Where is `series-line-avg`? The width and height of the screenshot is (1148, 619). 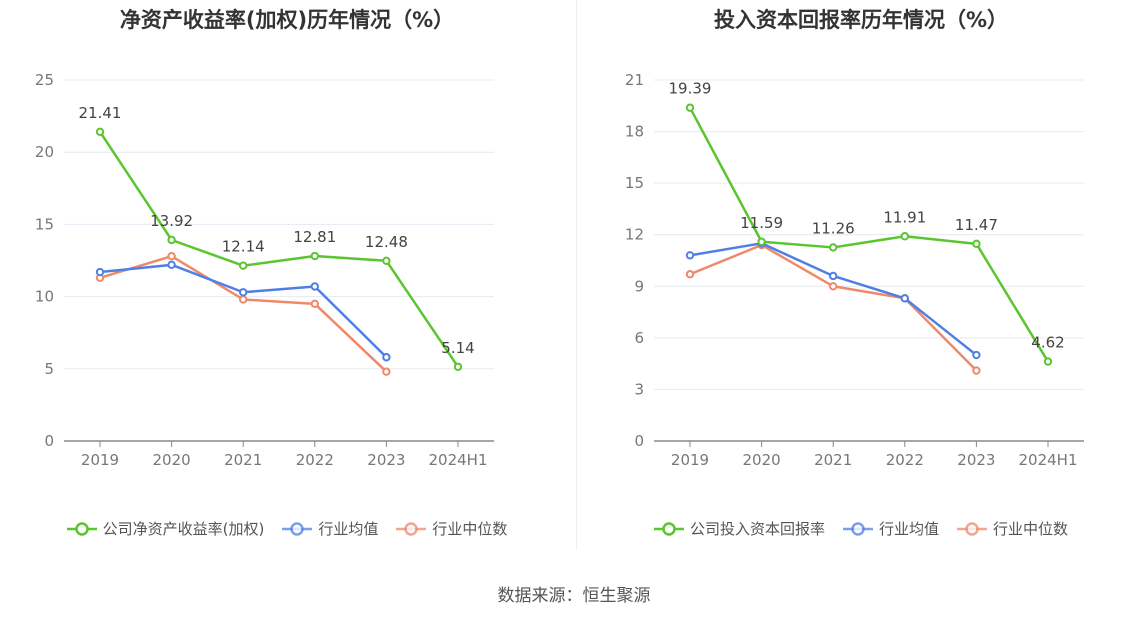 series-line-avg is located at coordinates (243, 311).